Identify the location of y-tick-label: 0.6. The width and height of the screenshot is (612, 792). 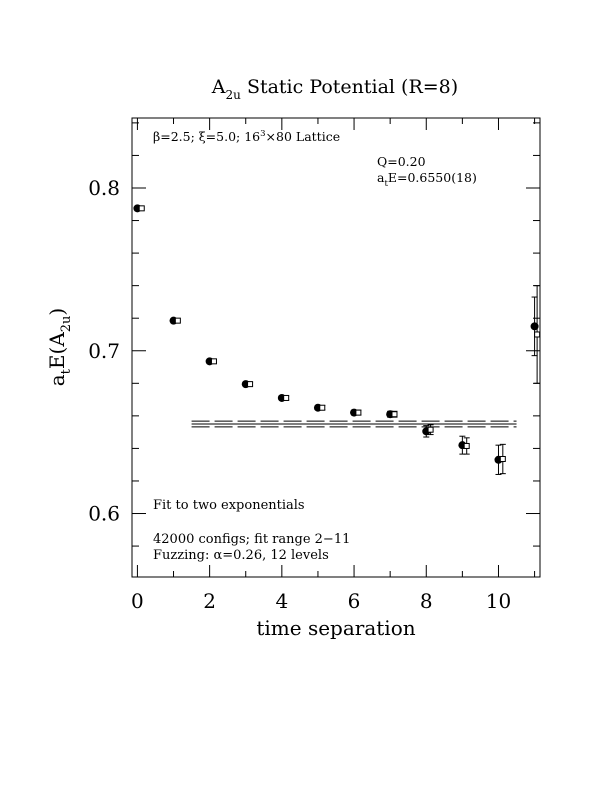
(104, 514).